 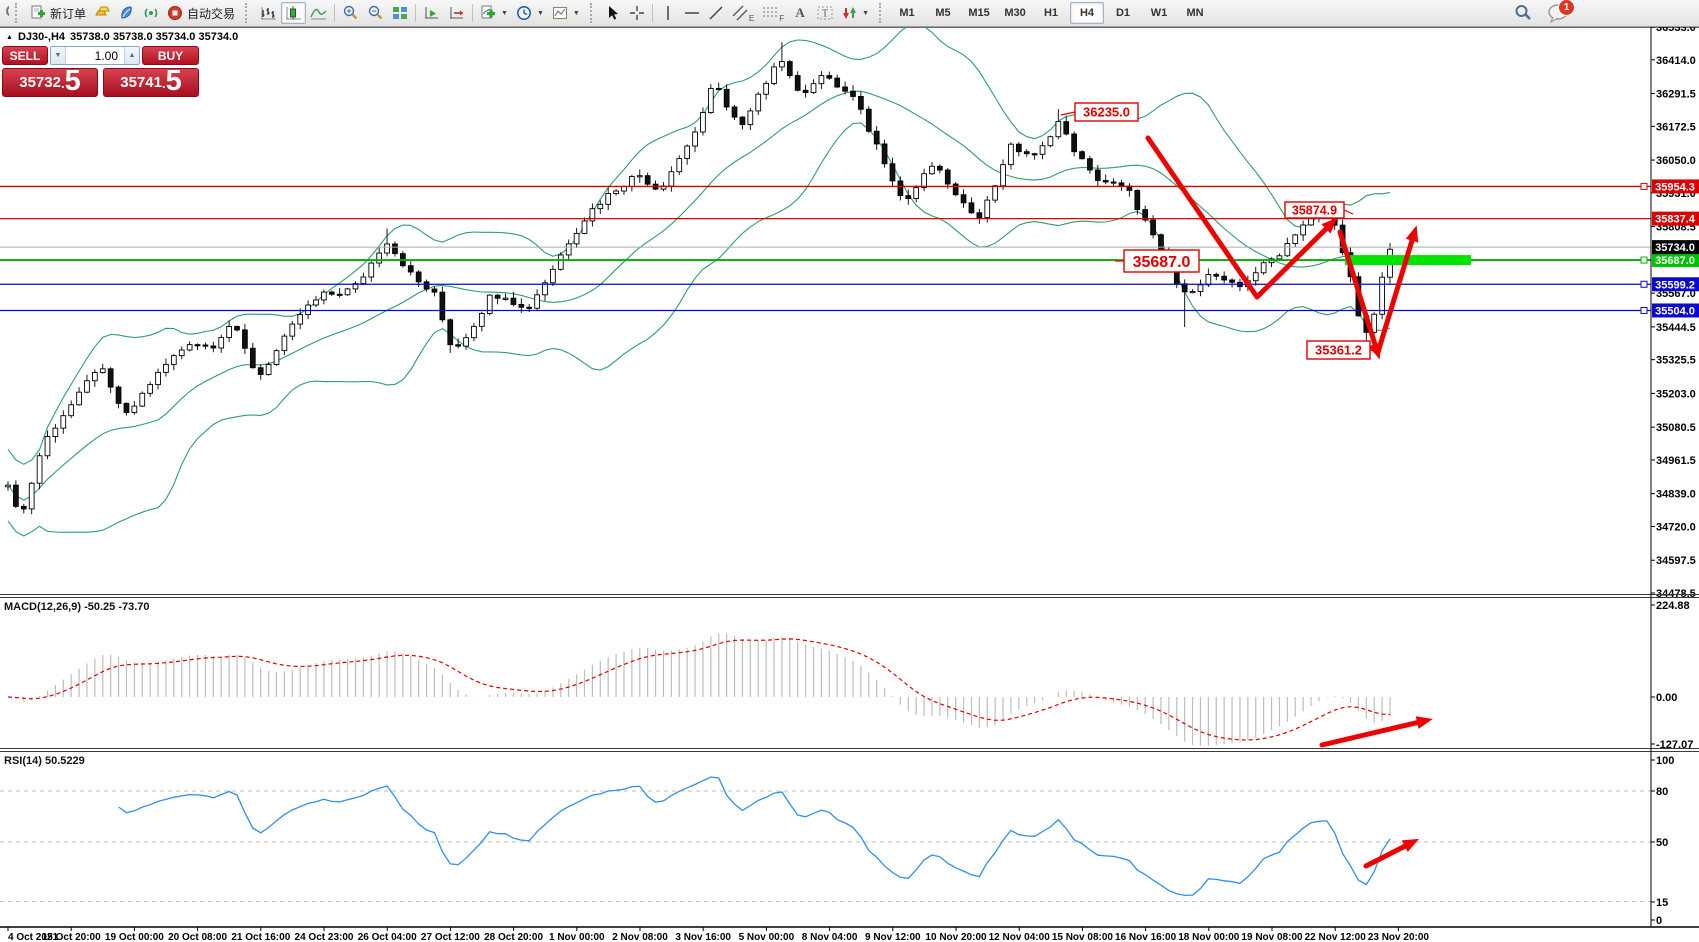 What do you see at coordinates (668, 13) in the screenshot?
I see `vertical-line-button` at bounding box center [668, 13].